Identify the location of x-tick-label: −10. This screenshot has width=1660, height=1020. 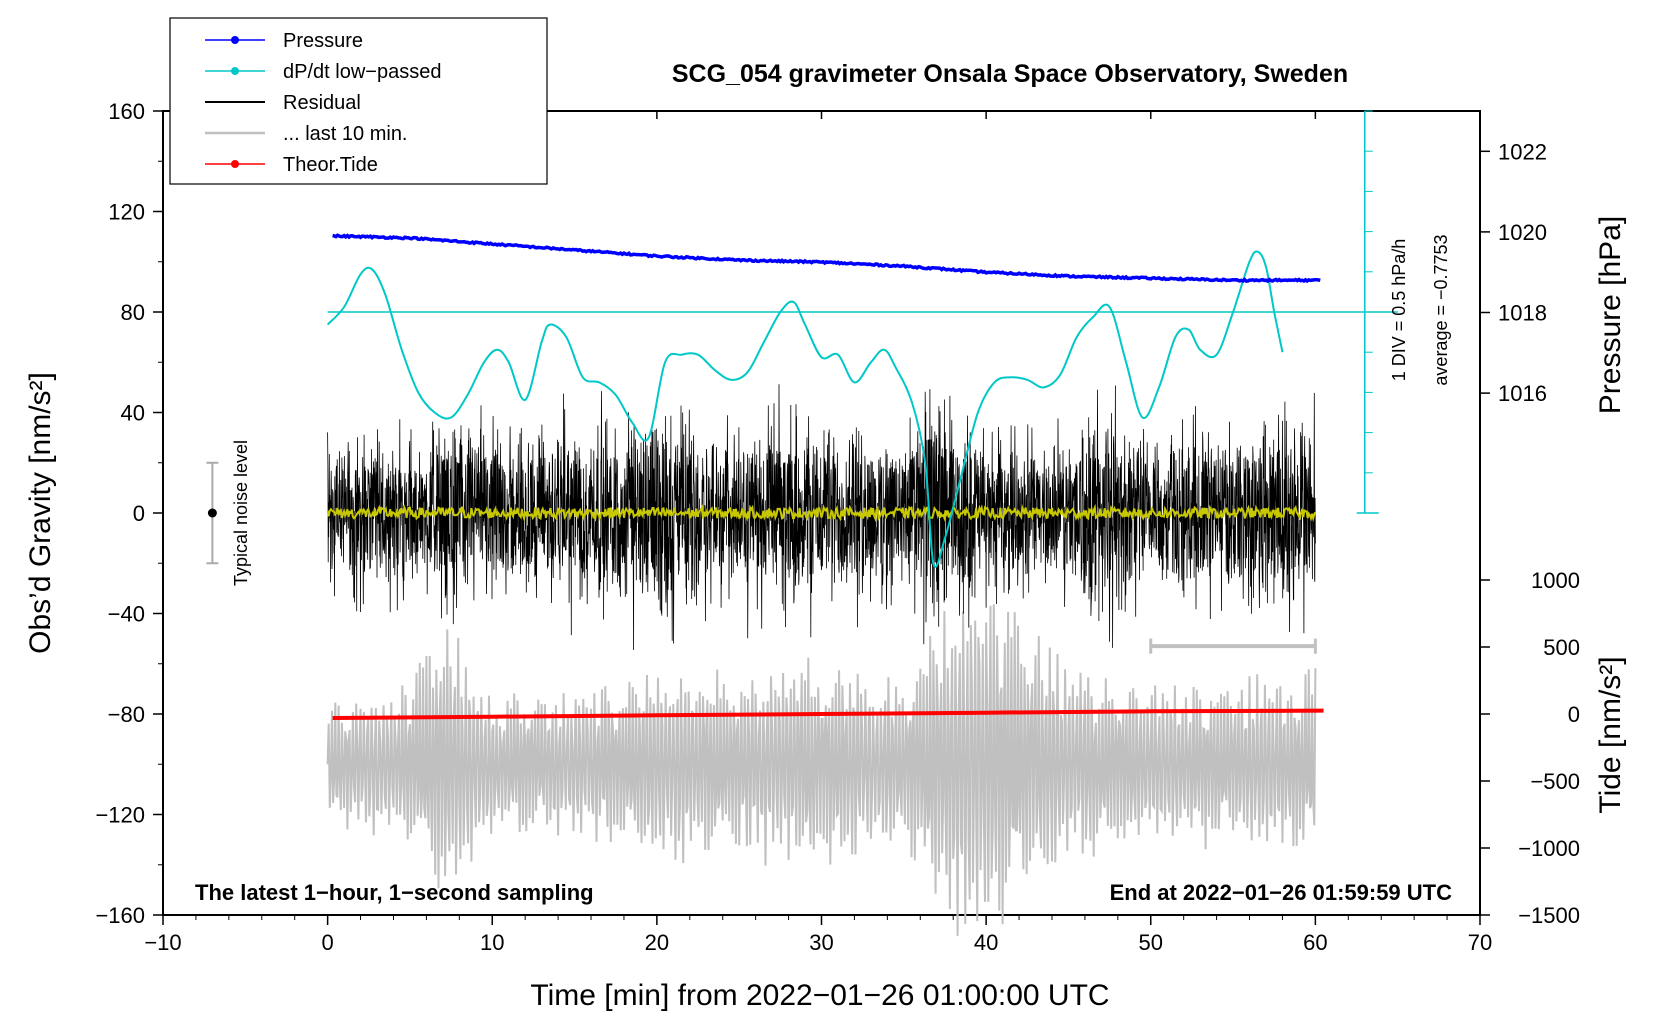
(162, 942).